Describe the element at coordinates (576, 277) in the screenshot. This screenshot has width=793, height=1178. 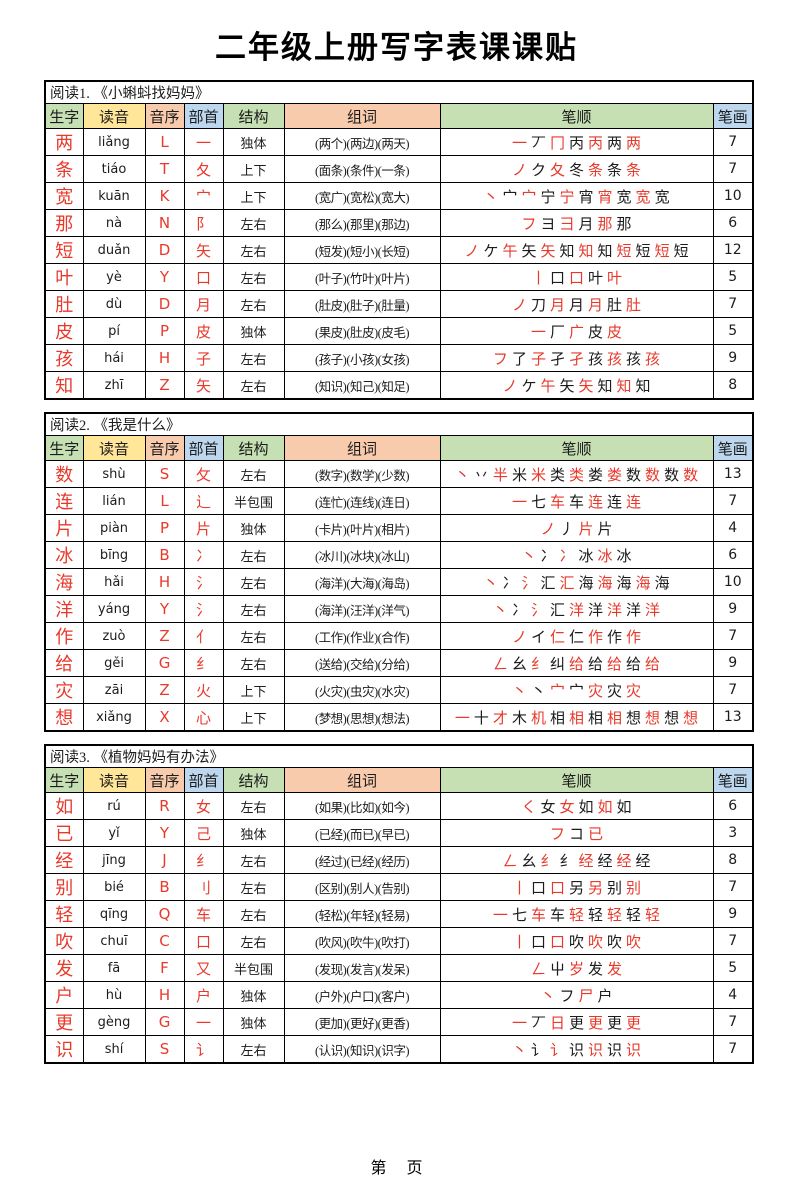
I see `stroke-order-cell: 丨口口叶叶` at that location.